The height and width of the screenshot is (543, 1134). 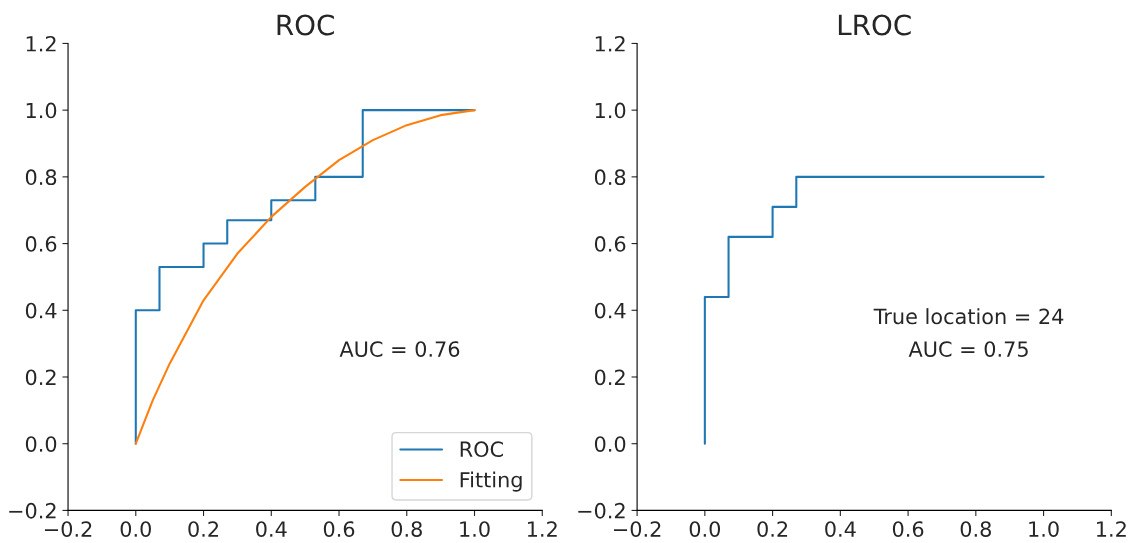 I want to click on chart-title: ROC, so click(x=305, y=25).